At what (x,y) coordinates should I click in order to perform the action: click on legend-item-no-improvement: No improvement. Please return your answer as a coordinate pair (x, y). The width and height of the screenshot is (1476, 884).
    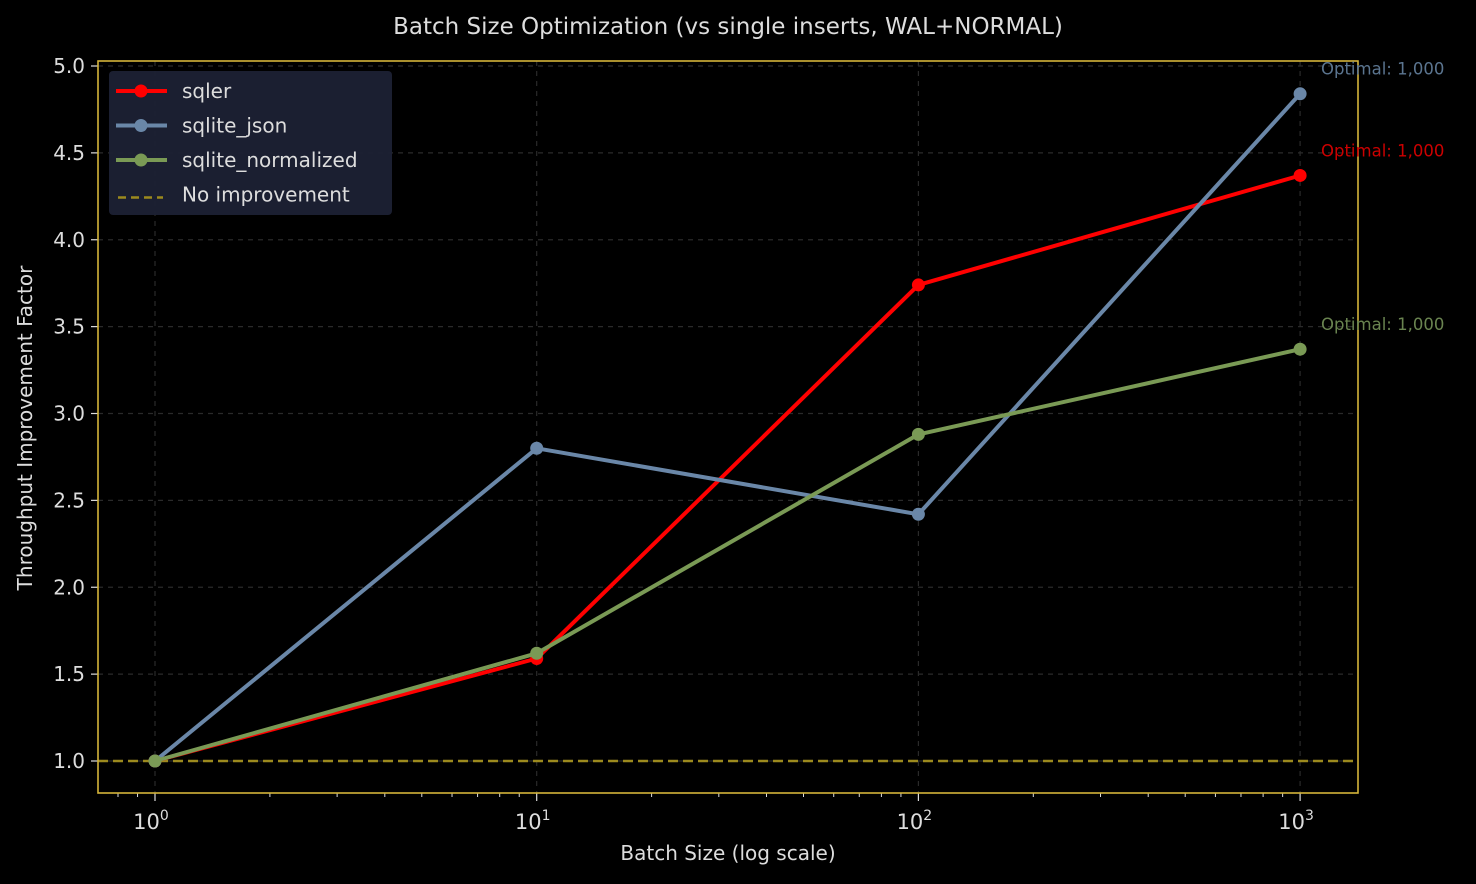
    Looking at the image, I should click on (234, 195).